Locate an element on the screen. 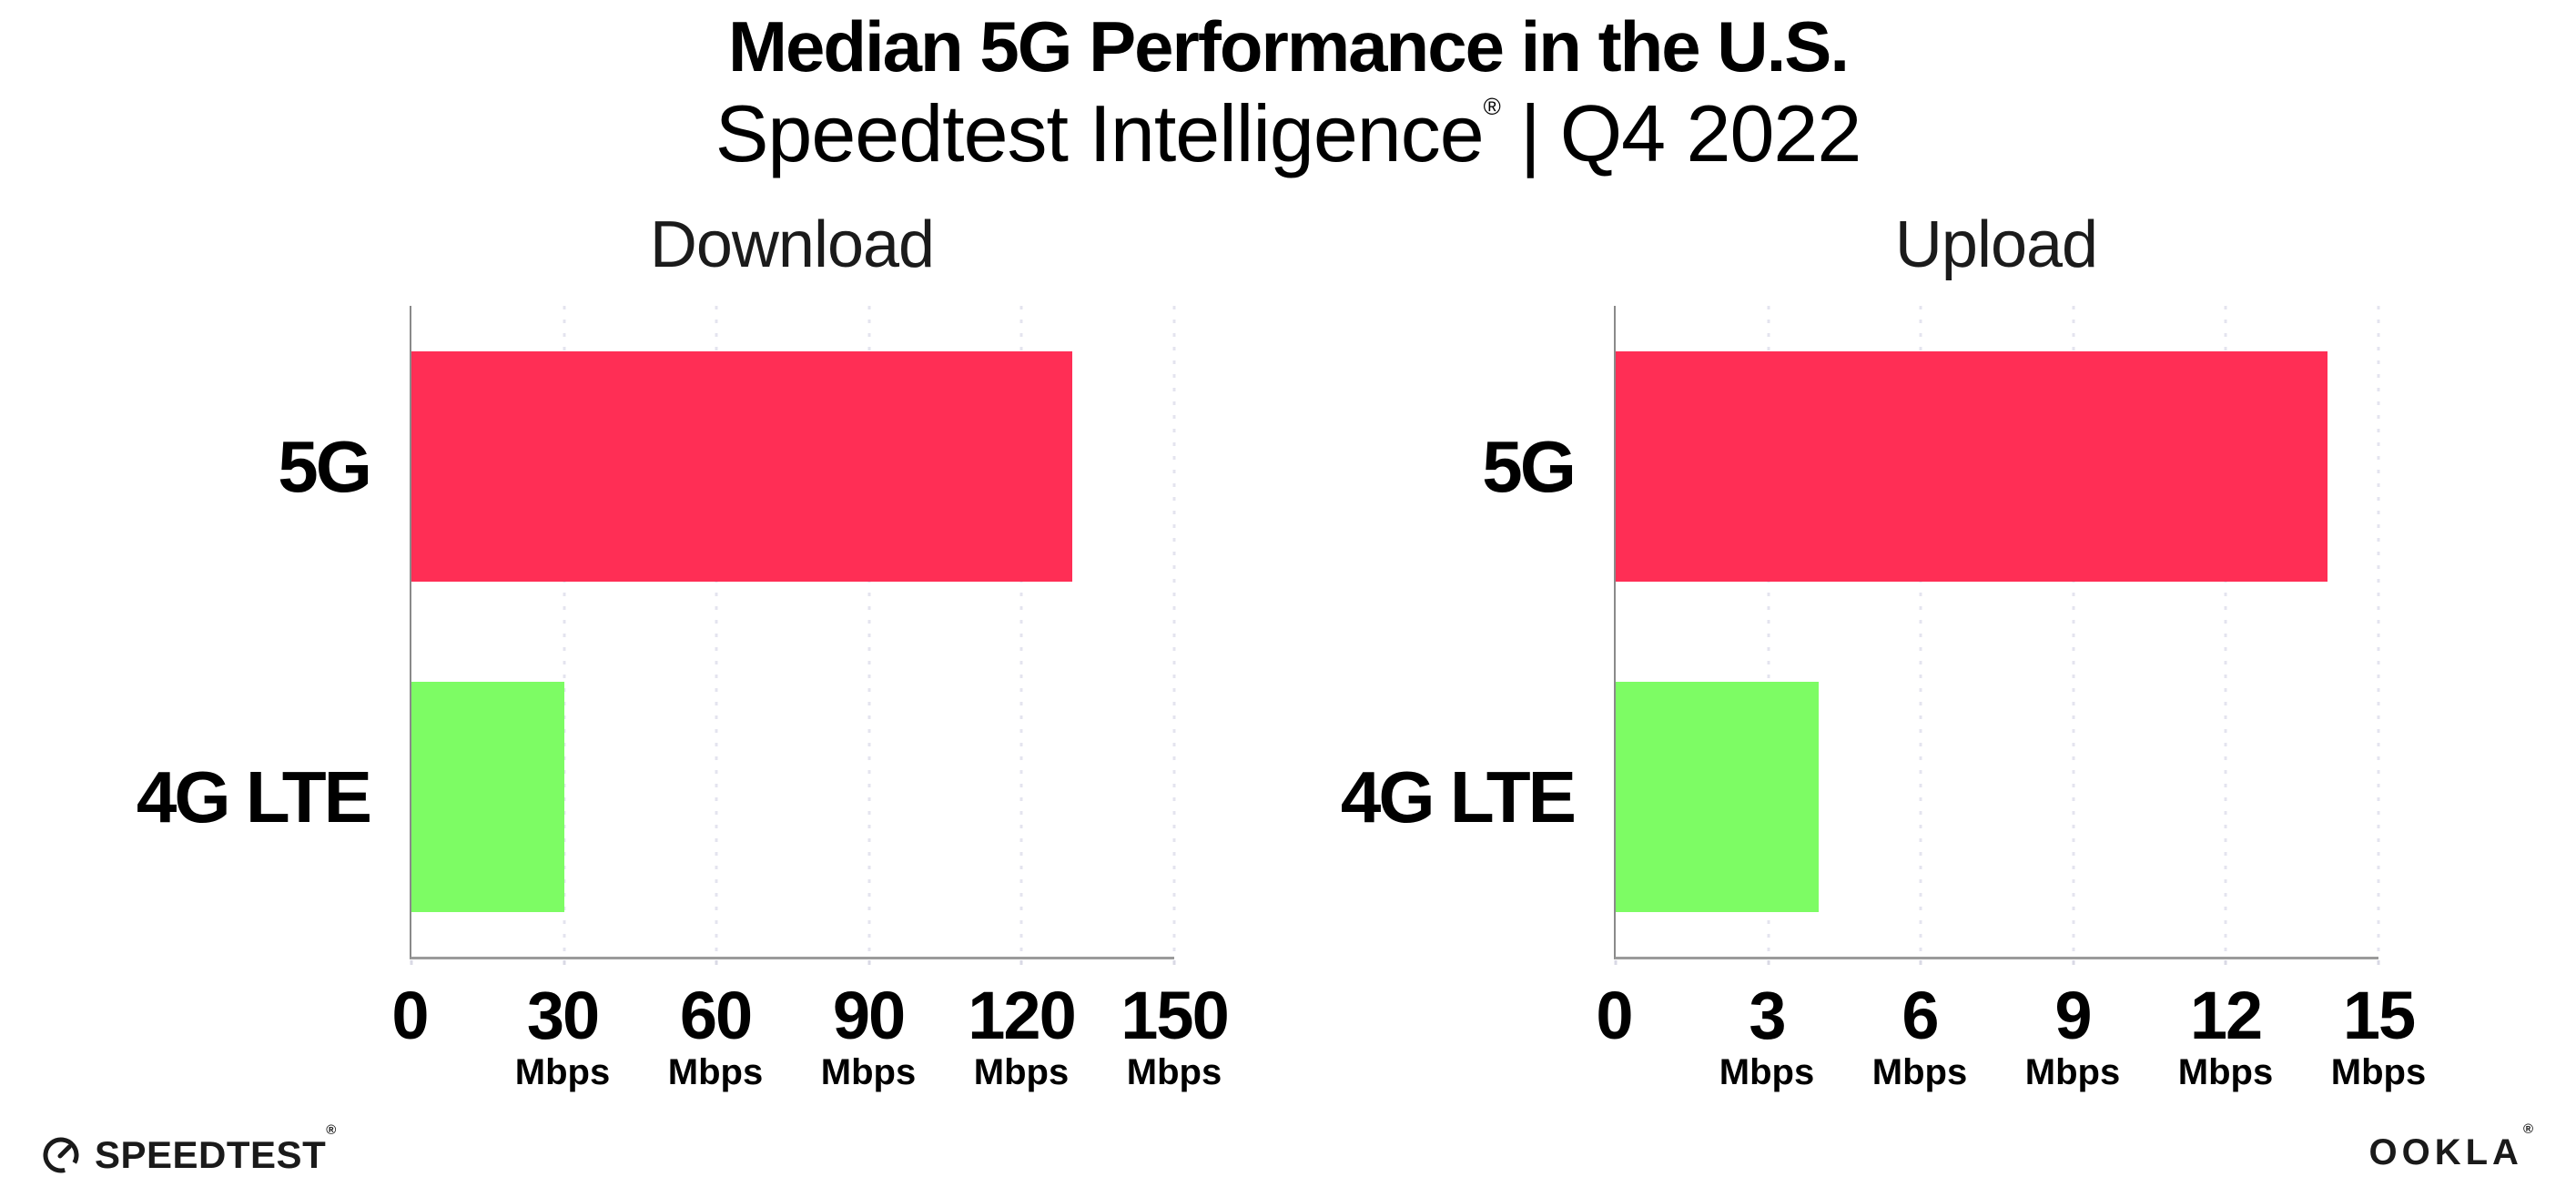 The width and height of the screenshot is (2576, 1197). bar-4g-lte-upload is located at coordinates (1718, 797).